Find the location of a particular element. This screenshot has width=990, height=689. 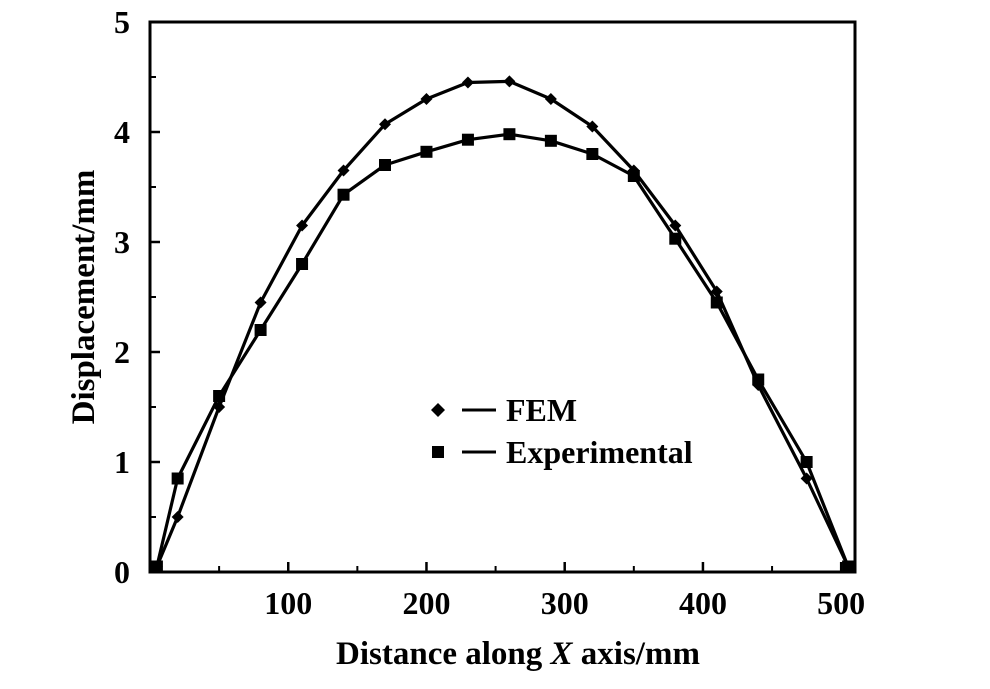

x-axis-label-suffix: axis/mm is located at coordinates (636, 654).